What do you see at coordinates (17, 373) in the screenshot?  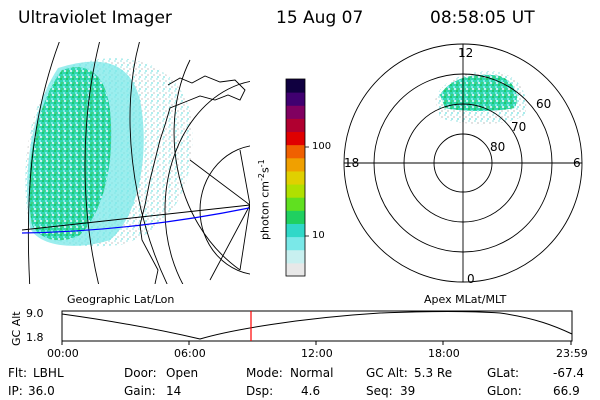 I see `flt-label: Flt:` at bounding box center [17, 373].